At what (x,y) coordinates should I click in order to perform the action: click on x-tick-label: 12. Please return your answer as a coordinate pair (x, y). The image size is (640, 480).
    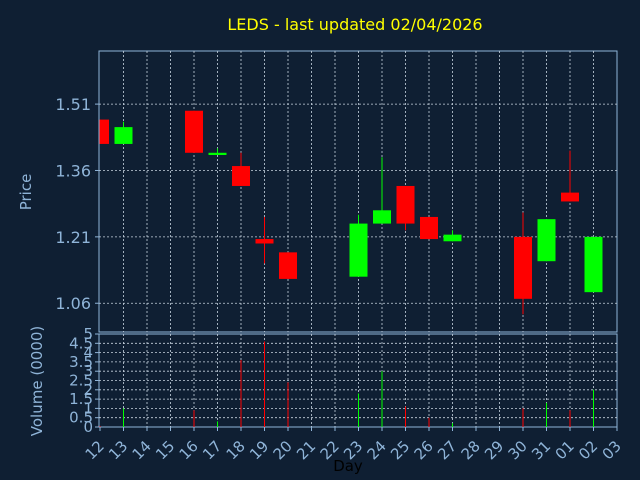
    Looking at the image, I should click on (95, 450).